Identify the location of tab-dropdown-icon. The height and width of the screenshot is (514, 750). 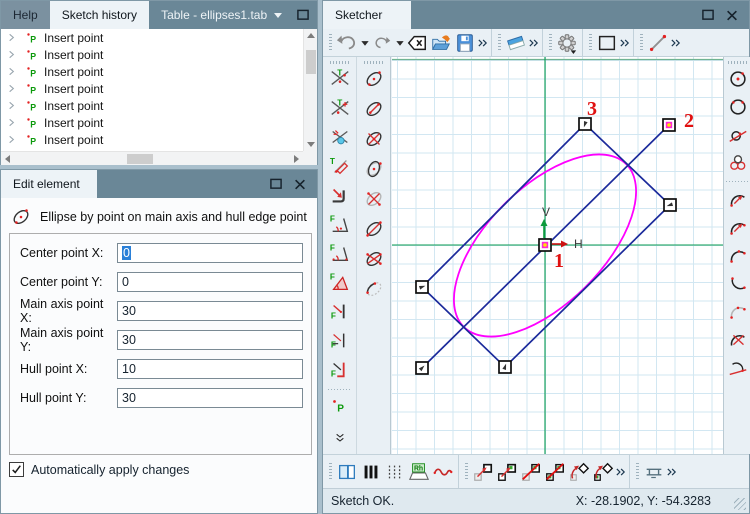
(278, 15).